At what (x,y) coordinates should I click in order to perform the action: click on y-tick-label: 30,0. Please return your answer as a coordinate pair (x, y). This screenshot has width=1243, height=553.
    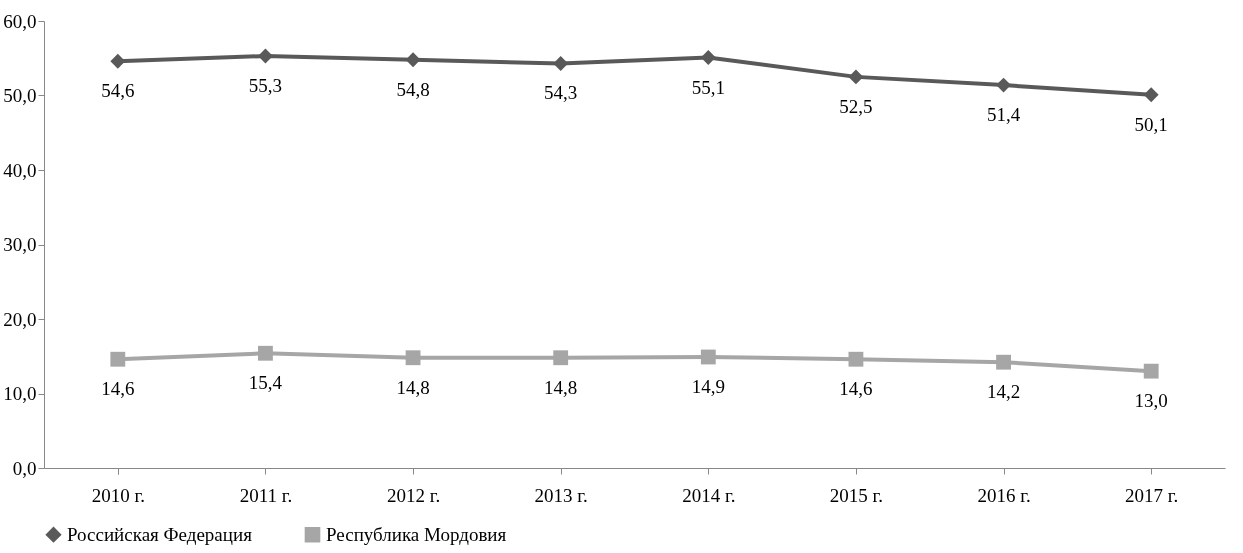
    Looking at the image, I should click on (20, 244).